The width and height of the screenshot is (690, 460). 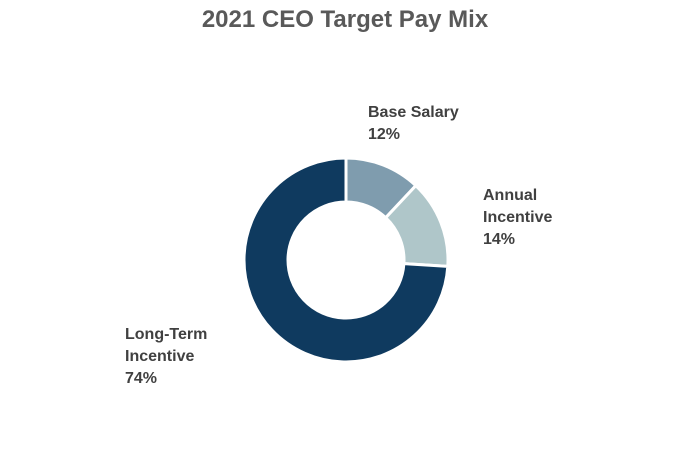 What do you see at coordinates (510, 195) in the screenshot?
I see `label-annual-incentive-name-line1: Annual` at bounding box center [510, 195].